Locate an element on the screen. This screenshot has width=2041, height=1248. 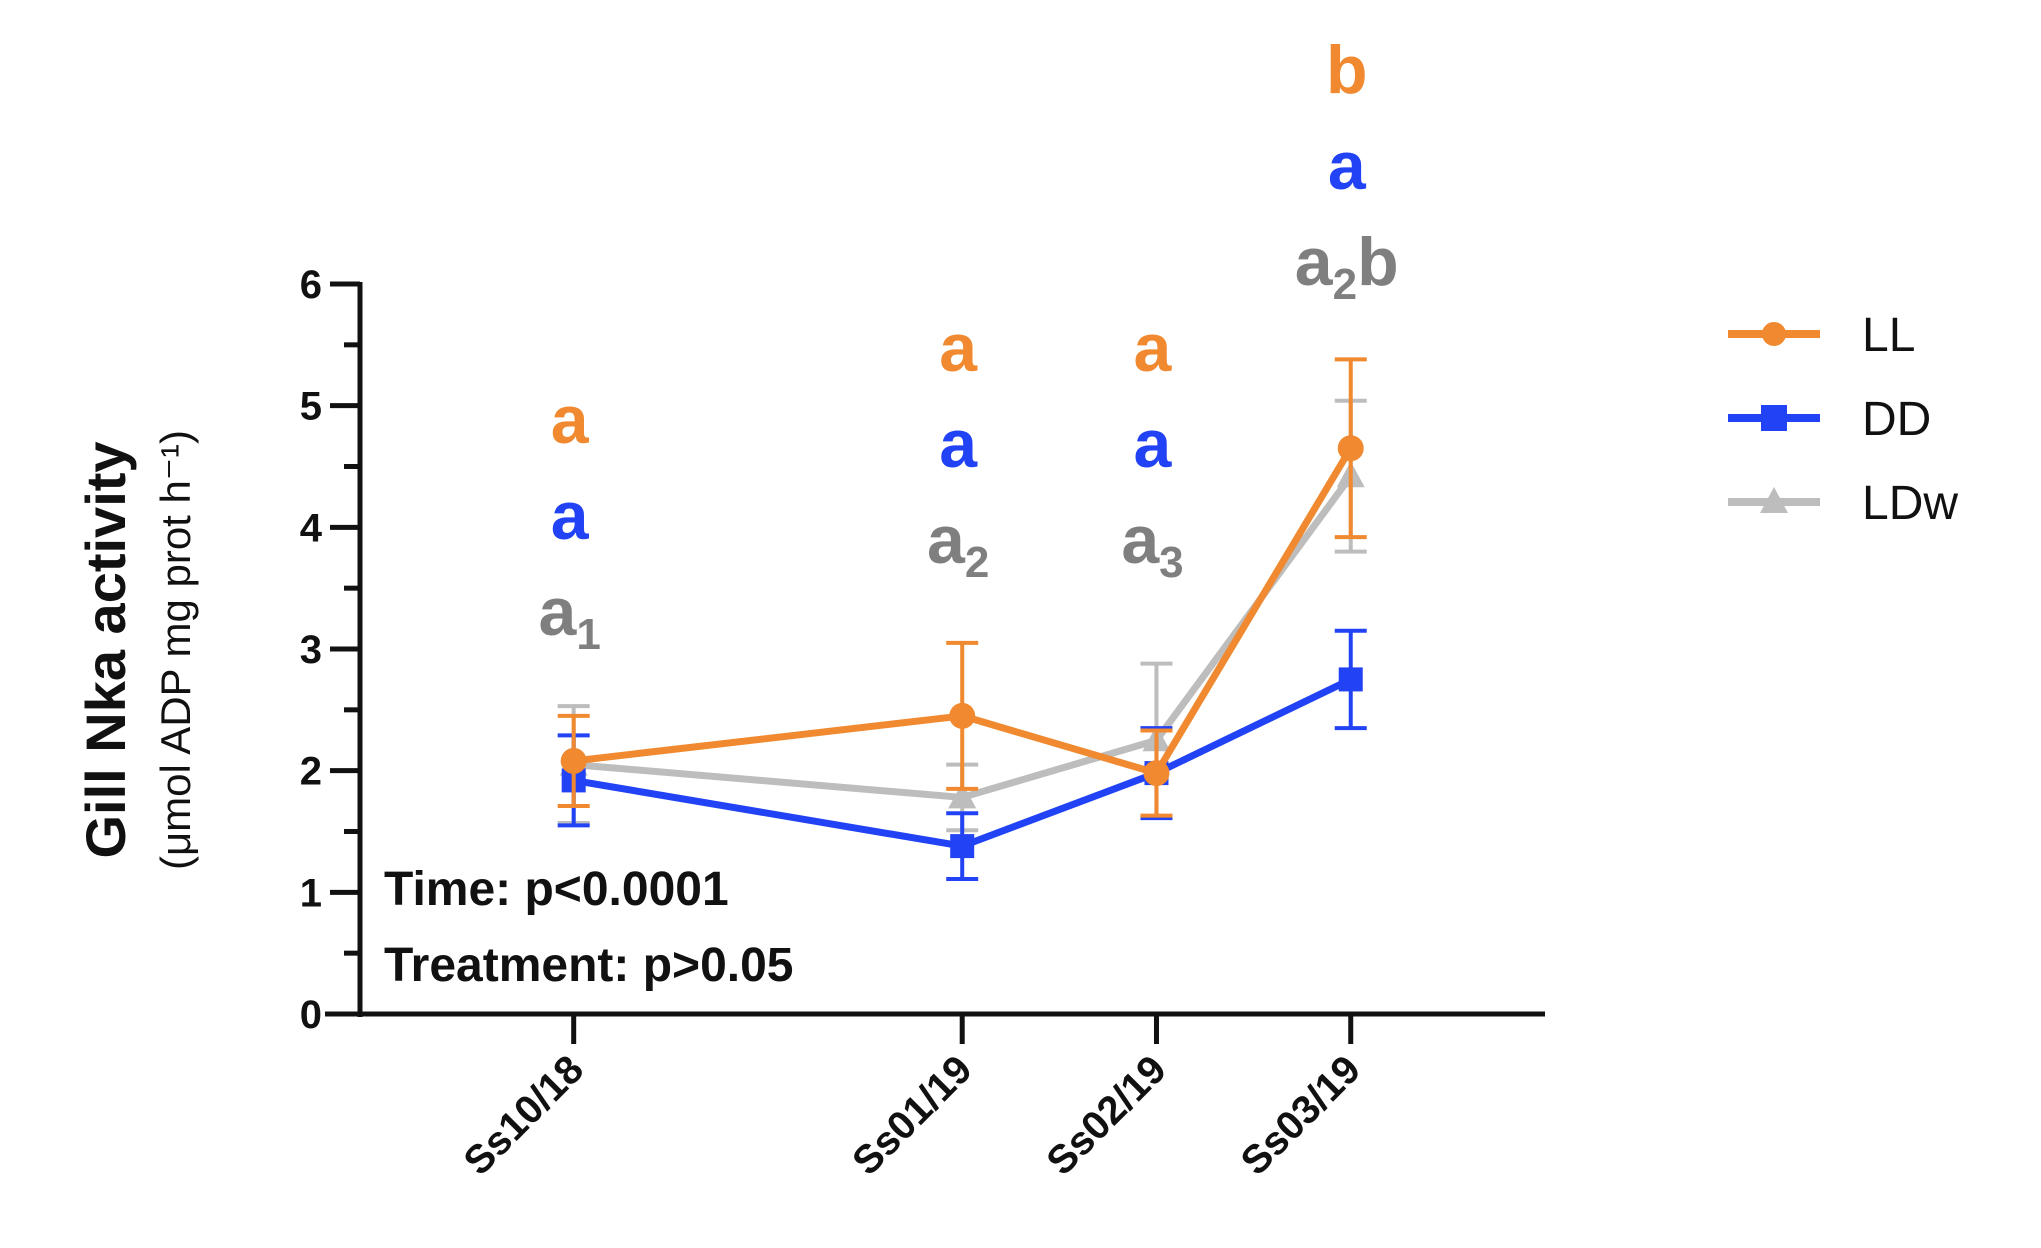
significance-letter: a1 is located at coordinates (570, 616).